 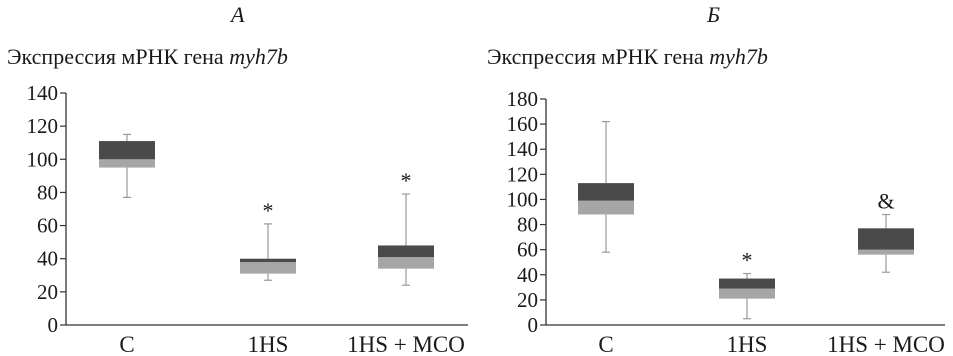 What do you see at coordinates (713, 14) in the screenshot?
I see `panel-b-letter: Б` at bounding box center [713, 14].